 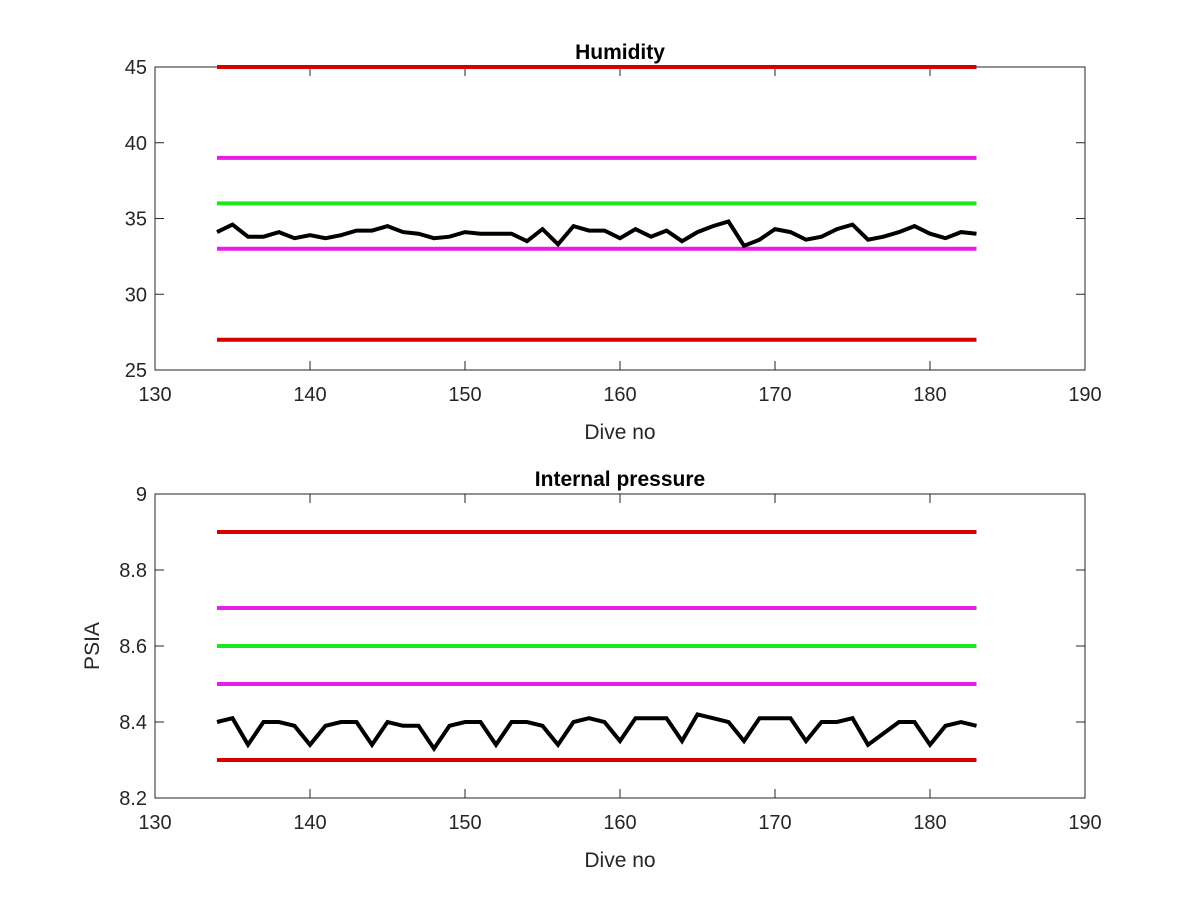 What do you see at coordinates (133, 647) in the screenshot?
I see `y-tick-label: 8.6` at bounding box center [133, 647].